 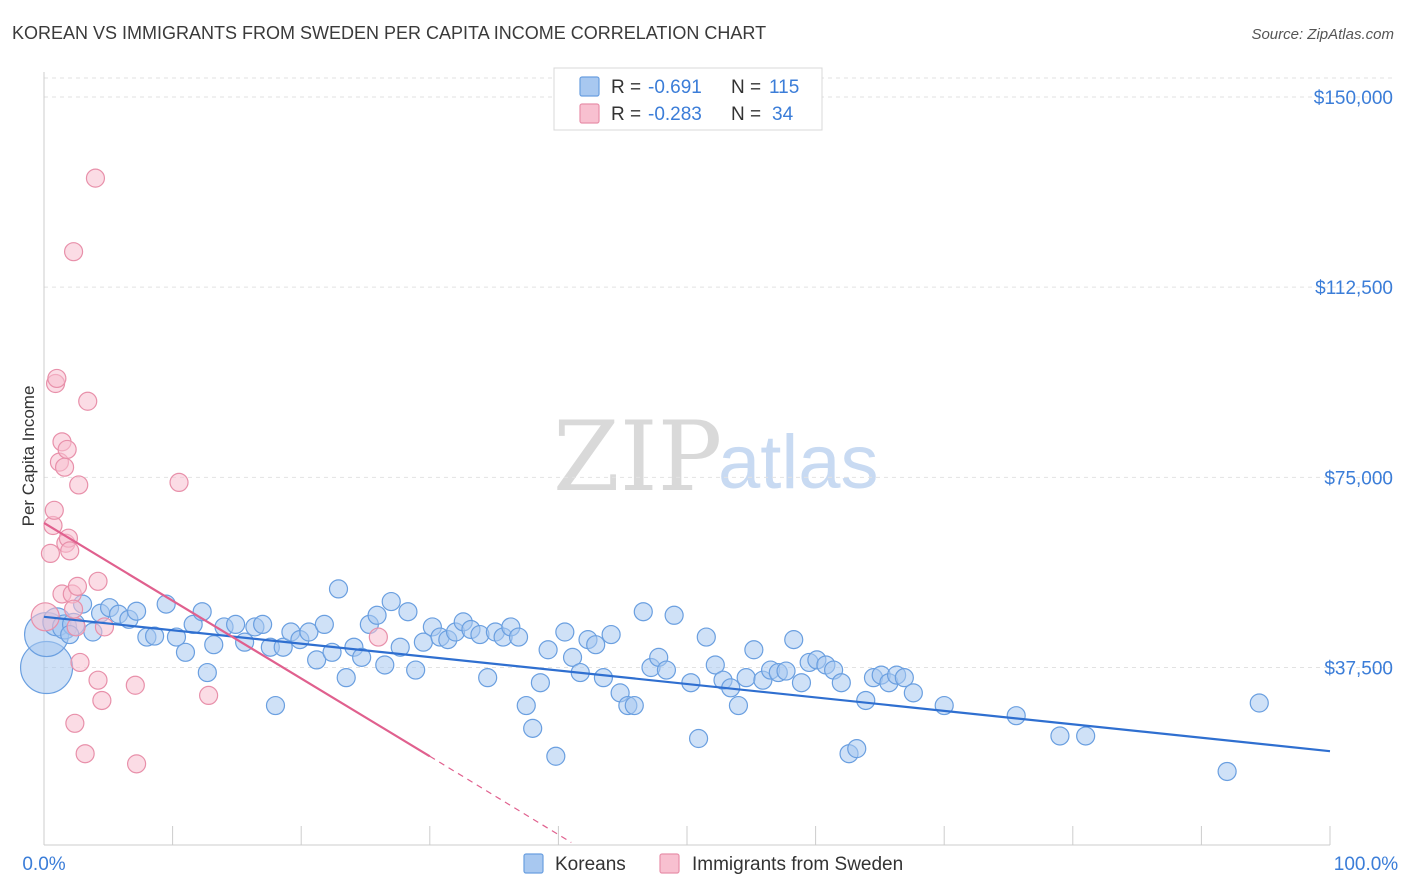 I want to click on y-tick-label-0: $37,500, so click(x=1358, y=669).